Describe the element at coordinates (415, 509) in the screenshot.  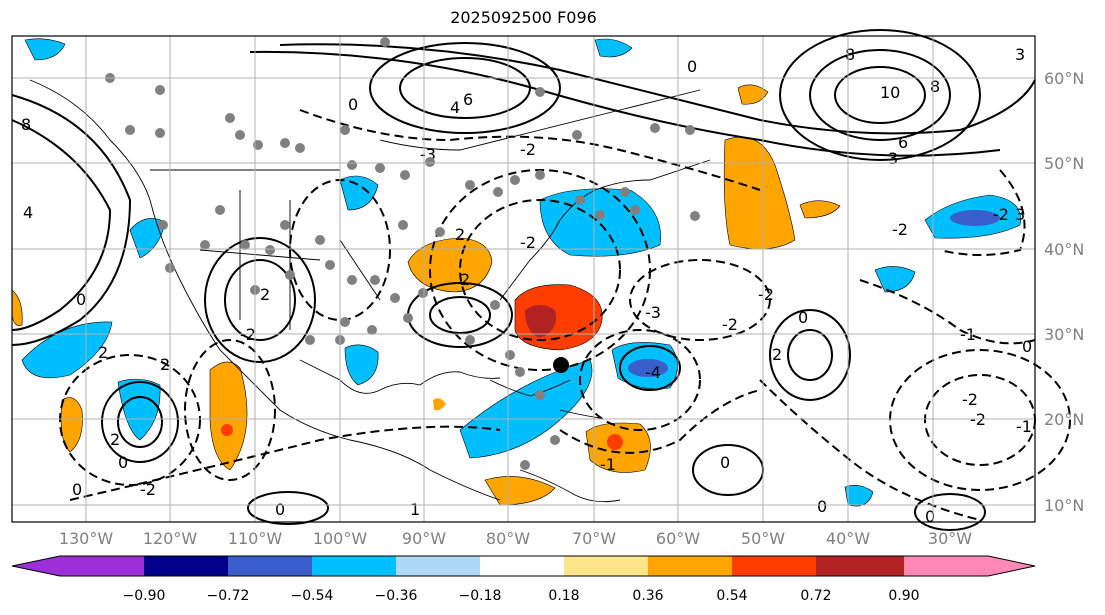
I see `contour-label: 1` at that location.